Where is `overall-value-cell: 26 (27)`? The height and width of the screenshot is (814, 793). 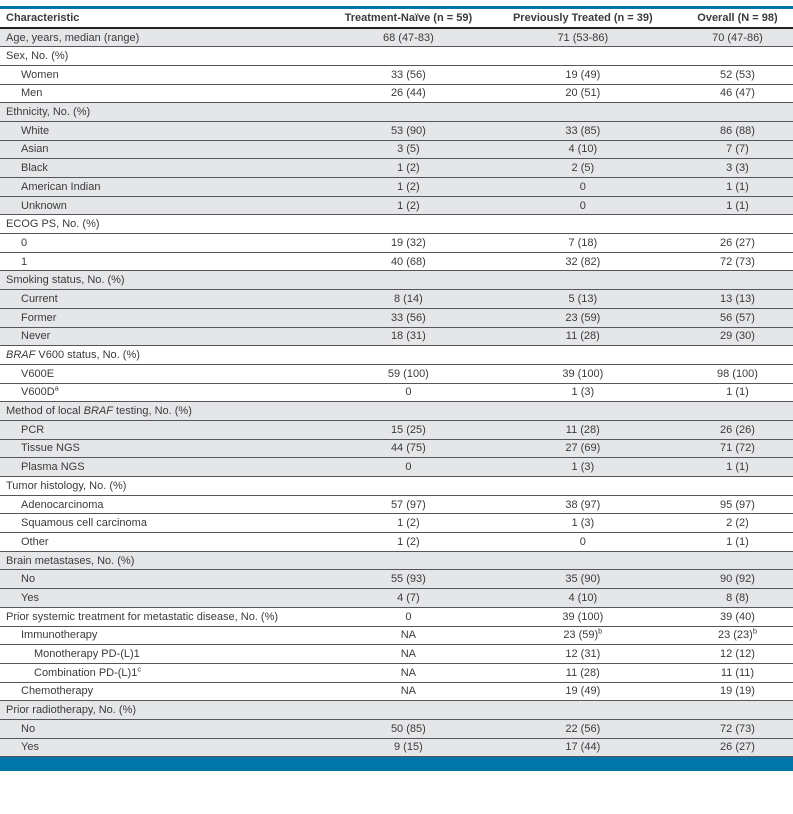 overall-value-cell: 26 (27) is located at coordinates (737, 748).